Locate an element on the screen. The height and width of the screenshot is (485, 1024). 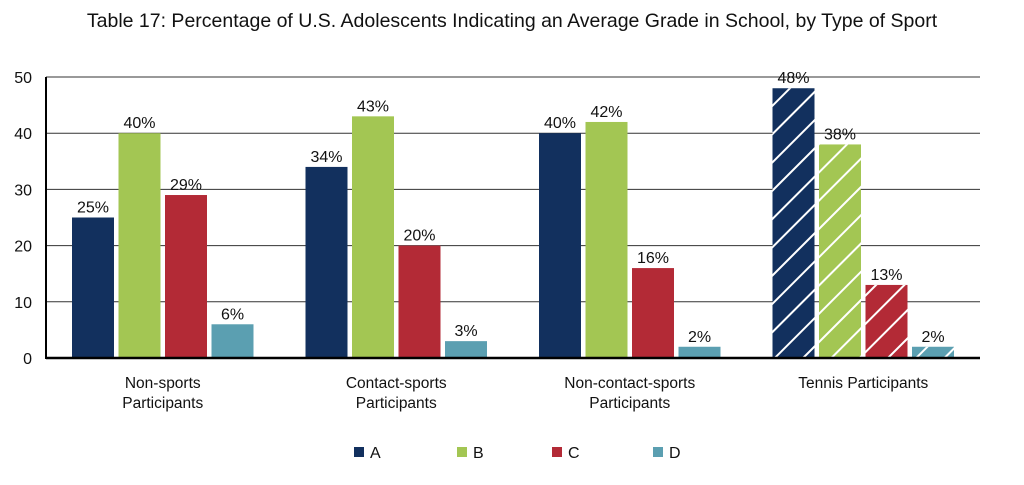
data-label: 3% is located at coordinates (465, 331).